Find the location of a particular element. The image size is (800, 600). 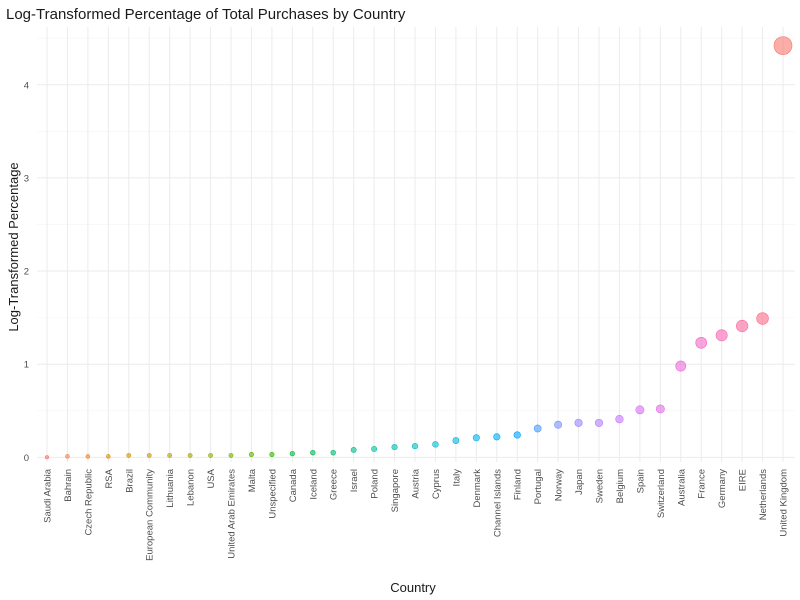

x-tick-label: Australia is located at coordinates (681, 487).